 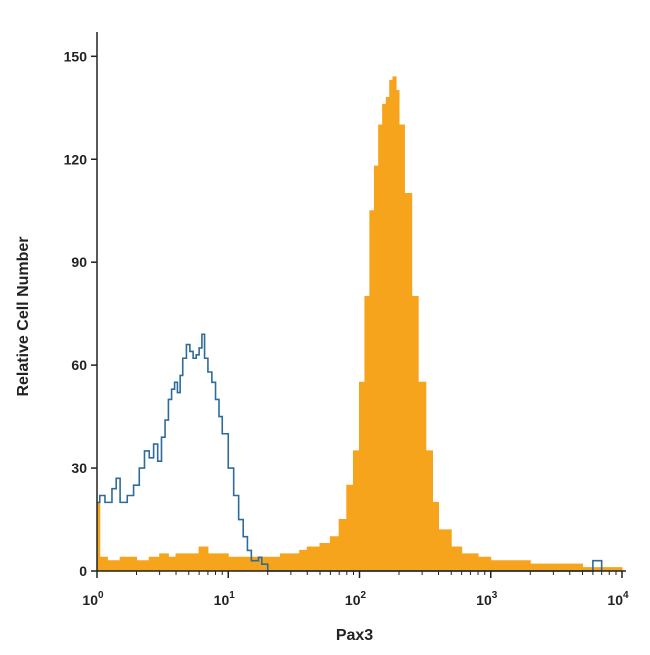 I want to click on x-tick-label: 10³, so click(x=487, y=599).